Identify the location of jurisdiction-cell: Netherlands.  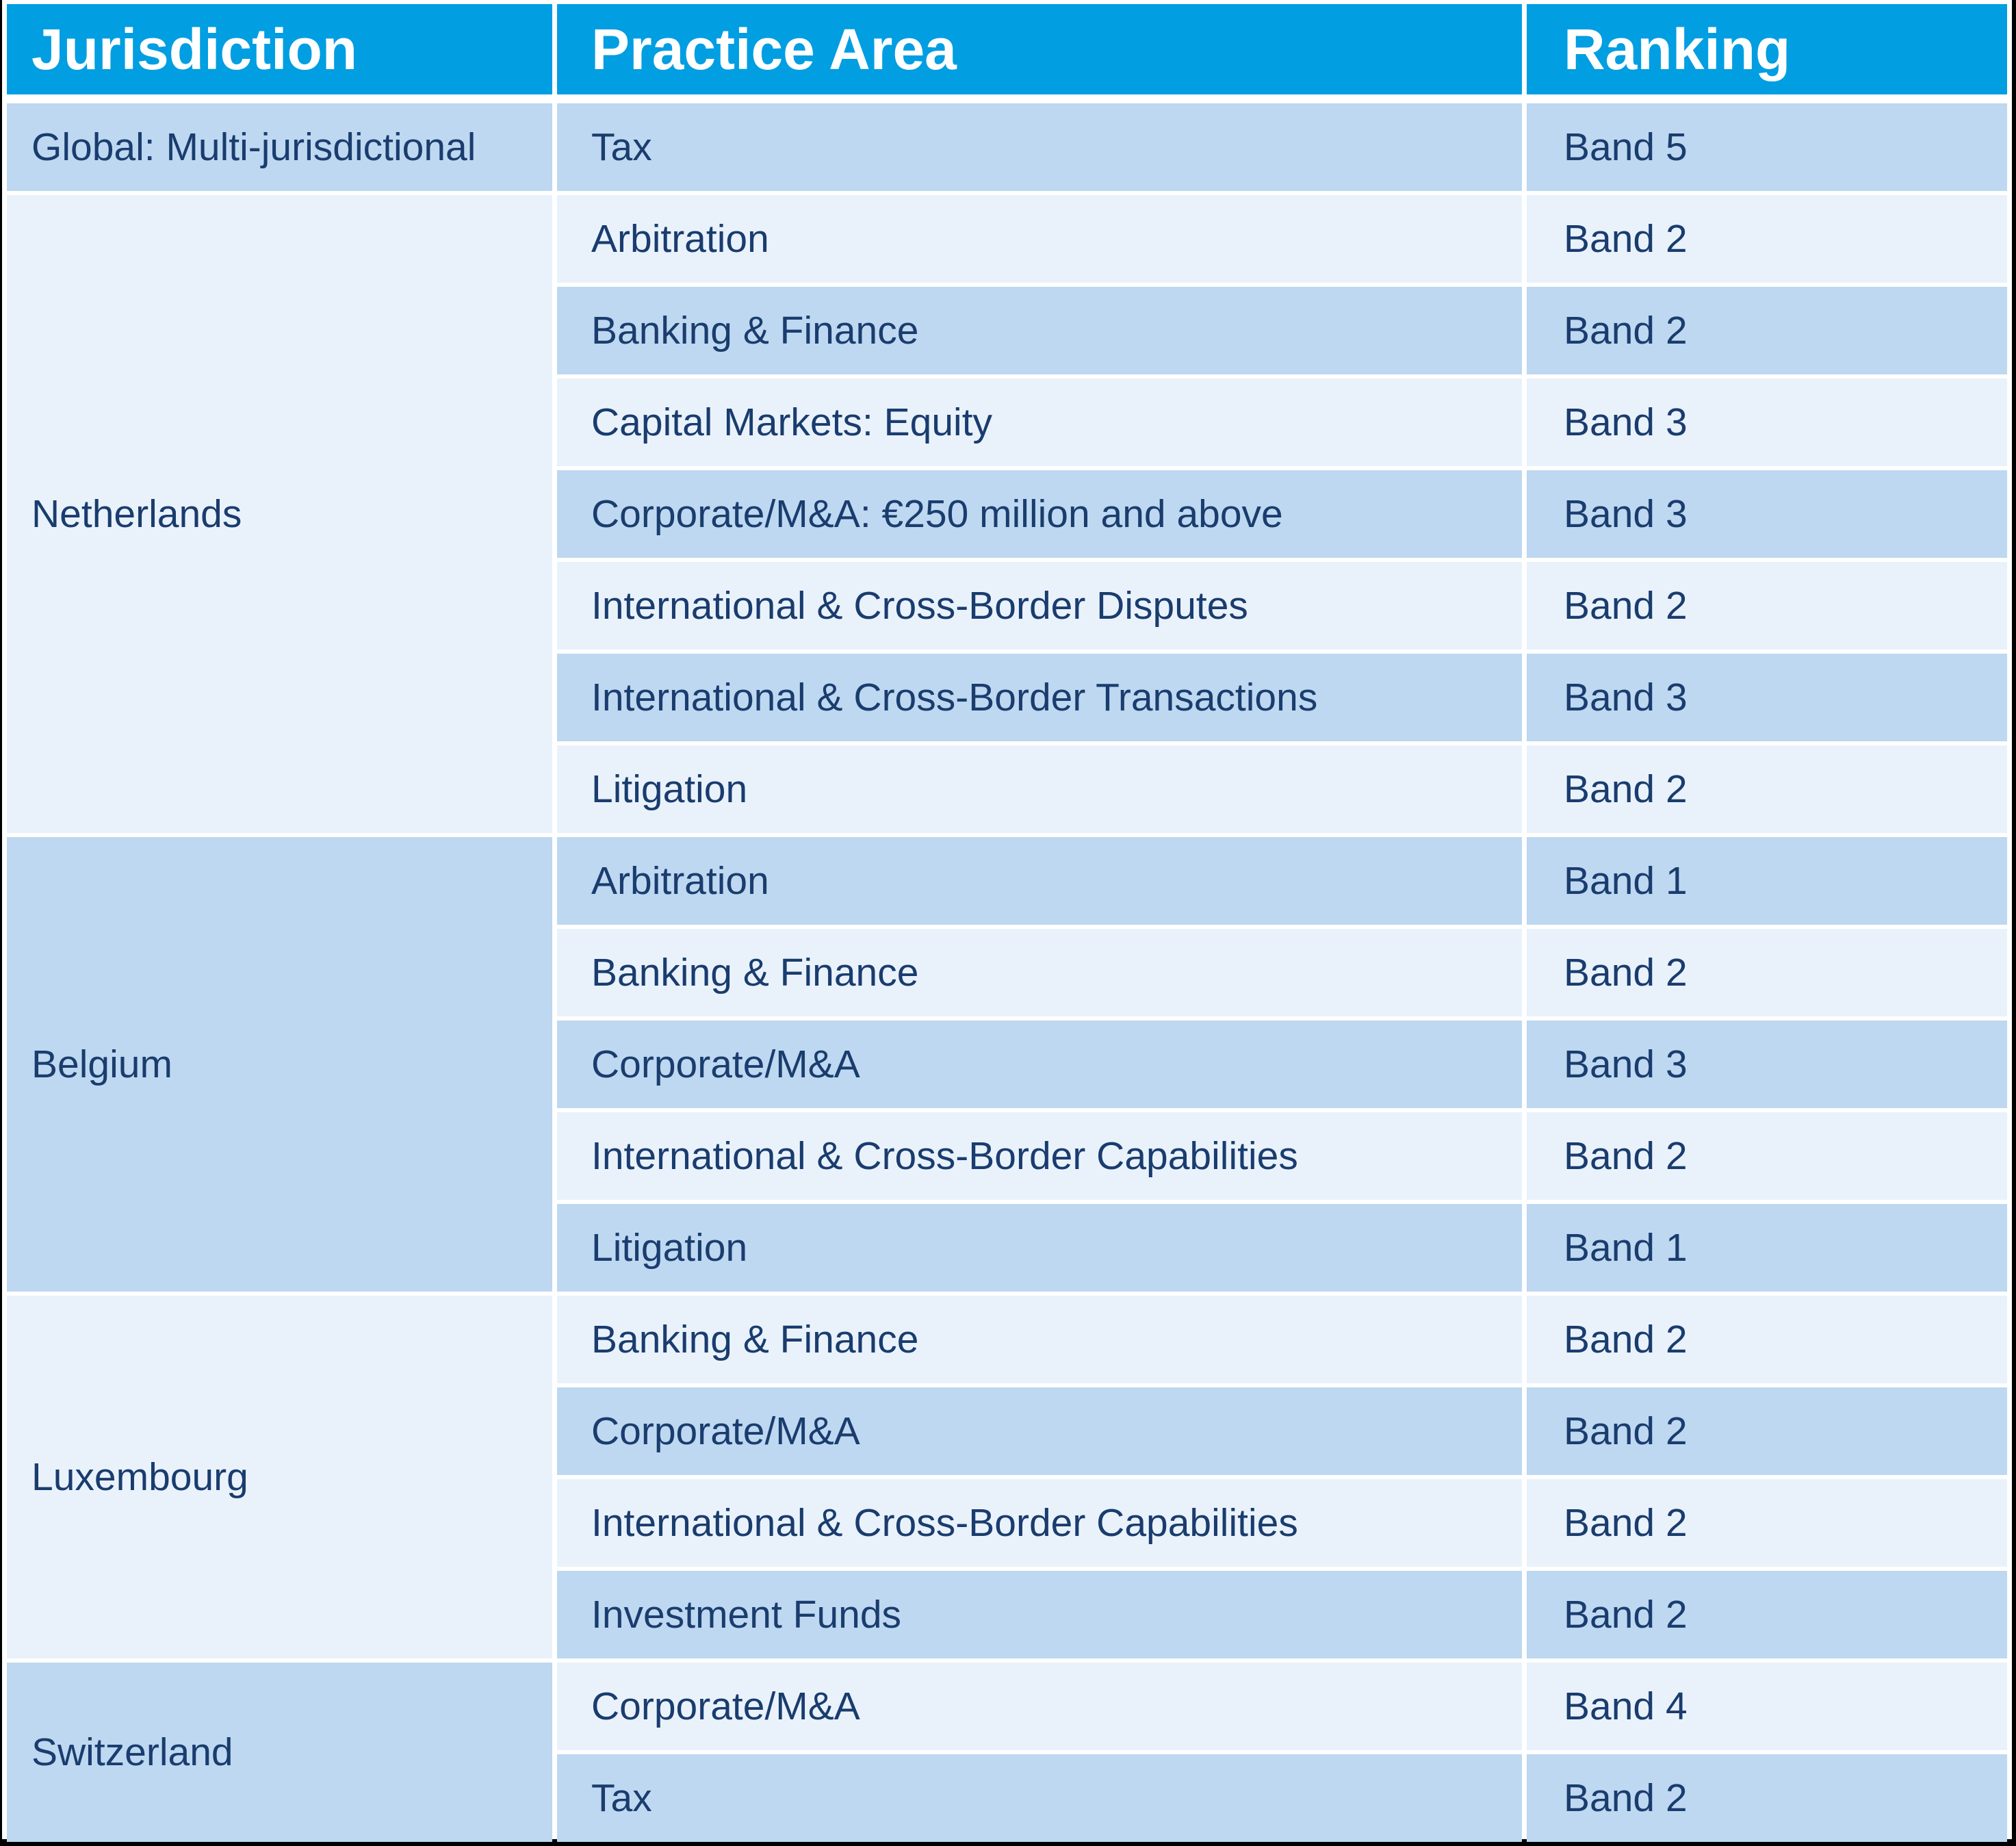
(279, 514).